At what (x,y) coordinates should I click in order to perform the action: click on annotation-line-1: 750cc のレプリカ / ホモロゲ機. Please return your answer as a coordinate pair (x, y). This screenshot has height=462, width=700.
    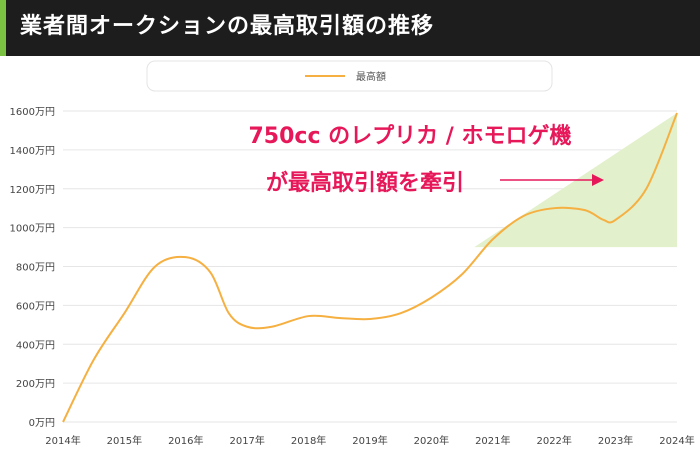
    Looking at the image, I should click on (409, 136).